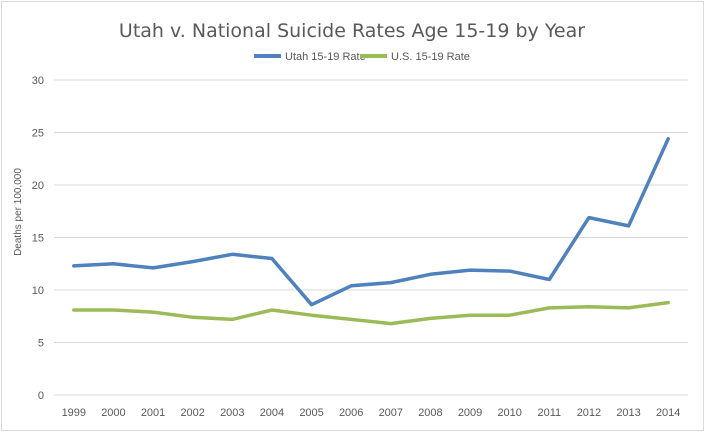  I want to click on x-tick-label: 2000, so click(113, 413).